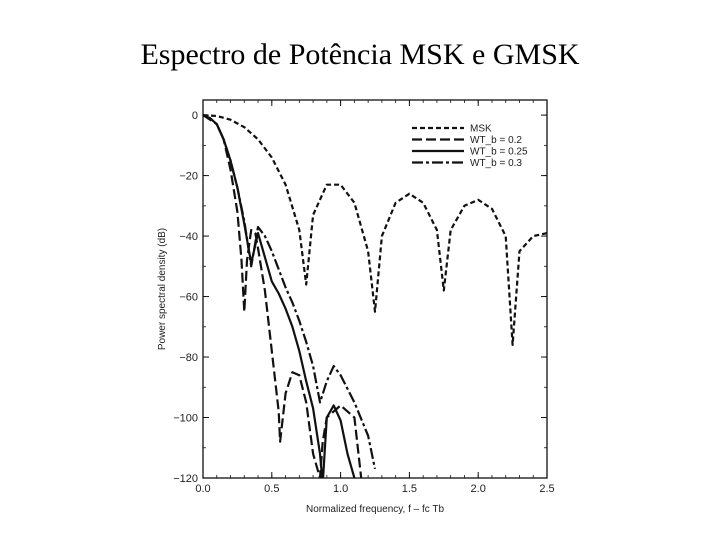 This screenshot has height=540, width=720. Describe the element at coordinates (340, 489) in the screenshot. I see `x-tick-label: 1.0` at that location.